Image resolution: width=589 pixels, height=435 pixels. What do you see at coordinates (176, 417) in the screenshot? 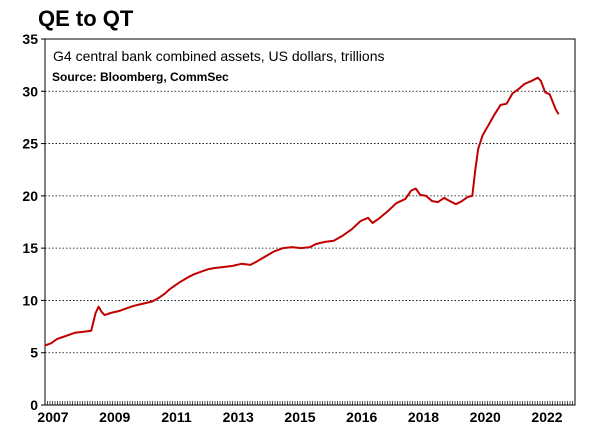
I see `x-tick-label: 2011` at bounding box center [176, 417].